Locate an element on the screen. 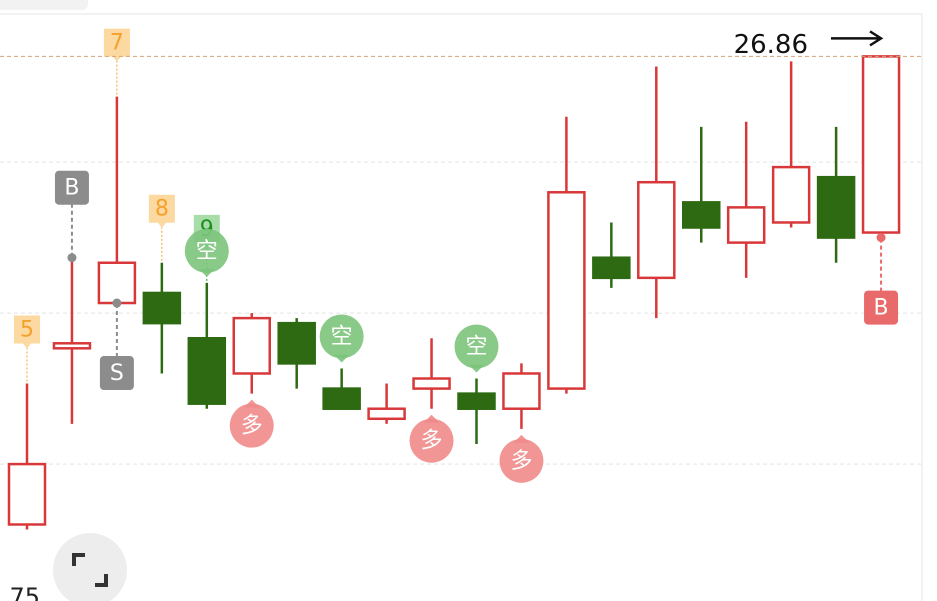 This screenshot has height=601, width=937. fullscreen-button is located at coordinates (90, 567).